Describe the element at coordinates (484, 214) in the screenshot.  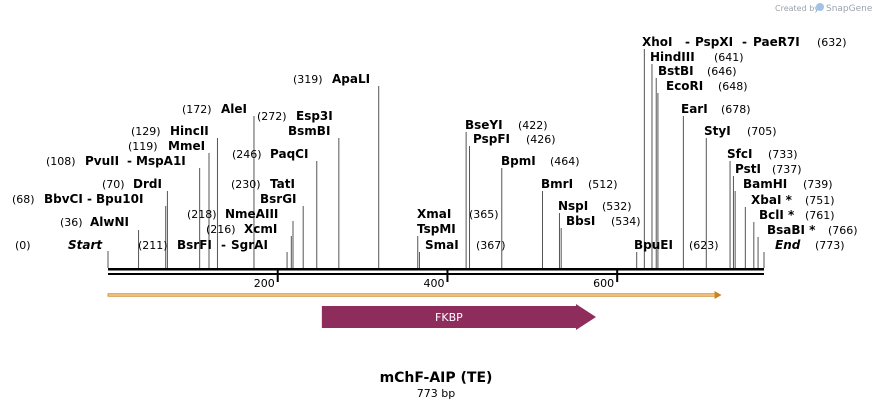
I see `site-position: (365)` at that location.